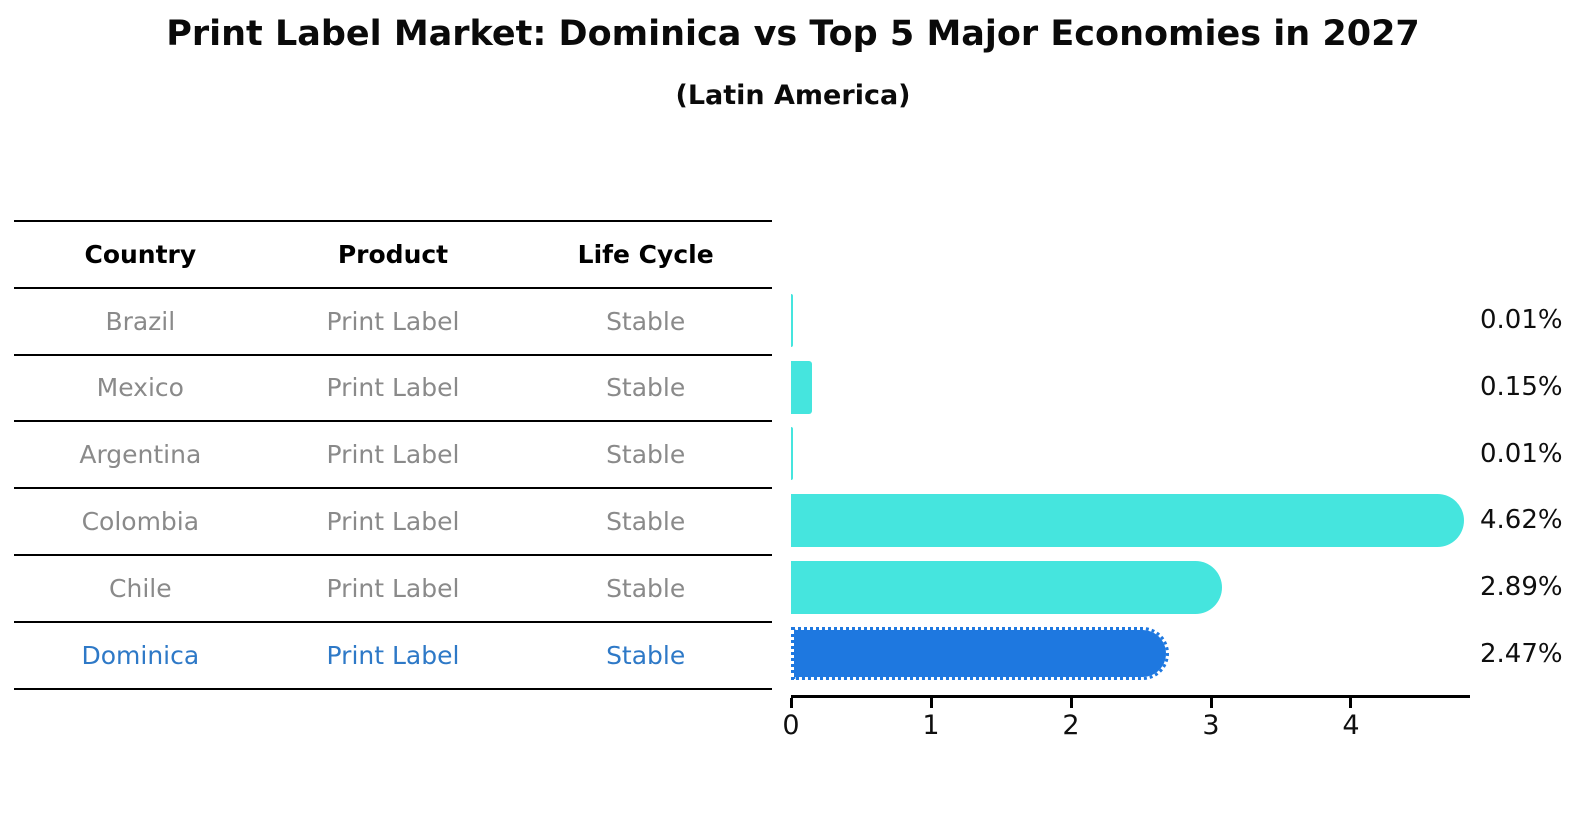  What do you see at coordinates (793, 95) in the screenshot?
I see `chart-subtitle: (Latin America)` at bounding box center [793, 95].